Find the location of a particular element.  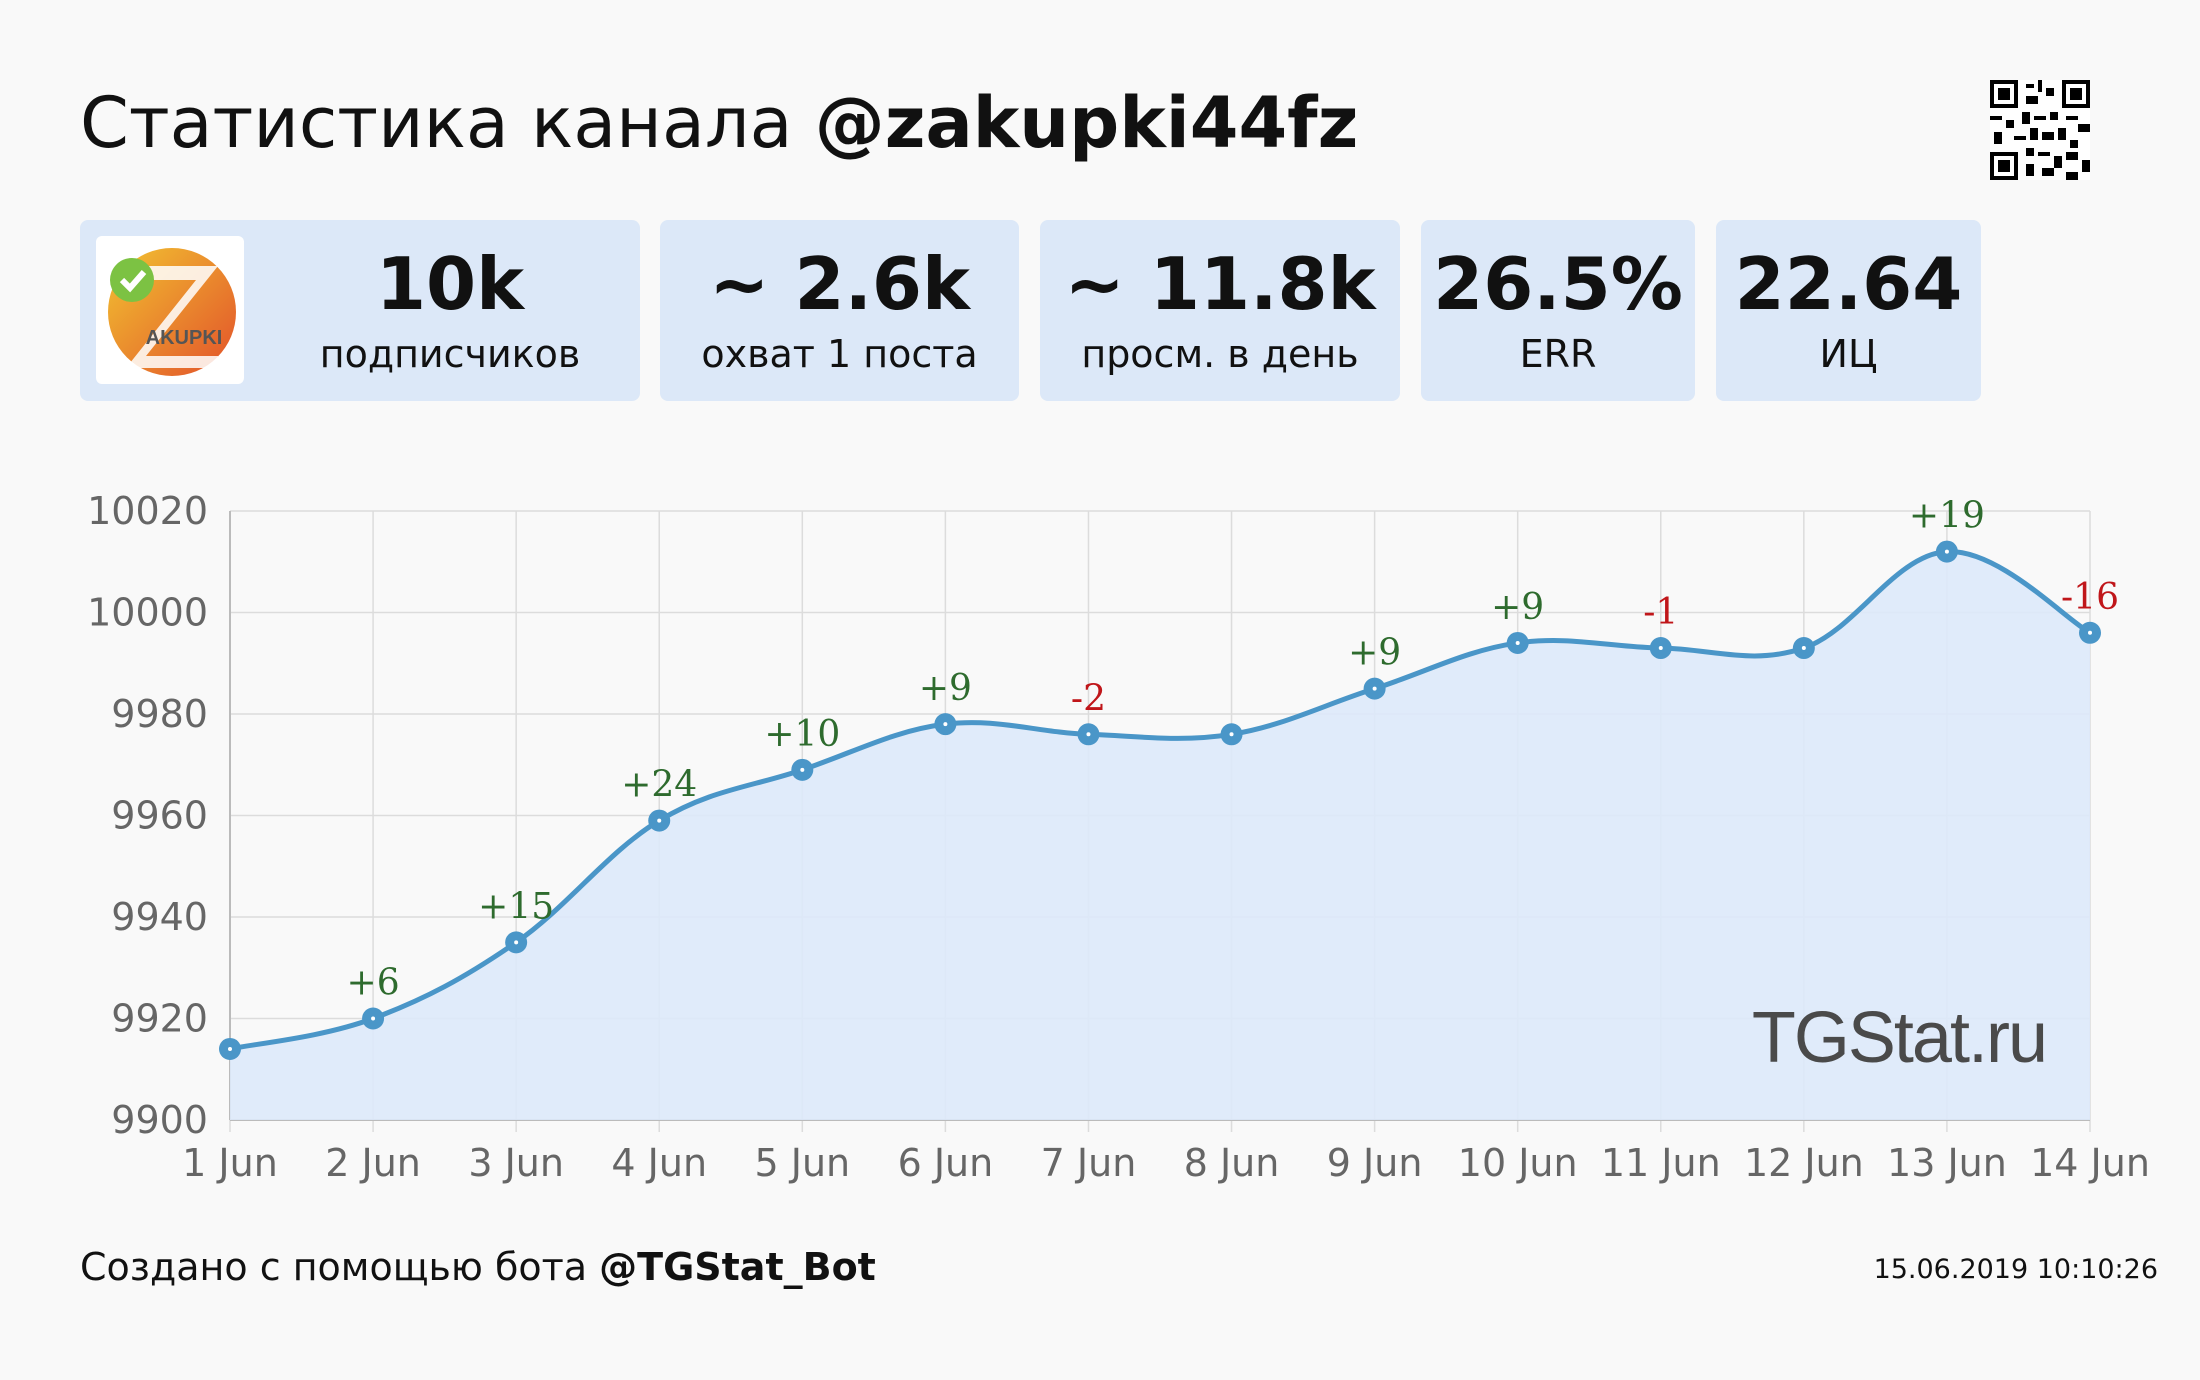

watermark: TGStat.ru is located at coordinates (1899, 1038).